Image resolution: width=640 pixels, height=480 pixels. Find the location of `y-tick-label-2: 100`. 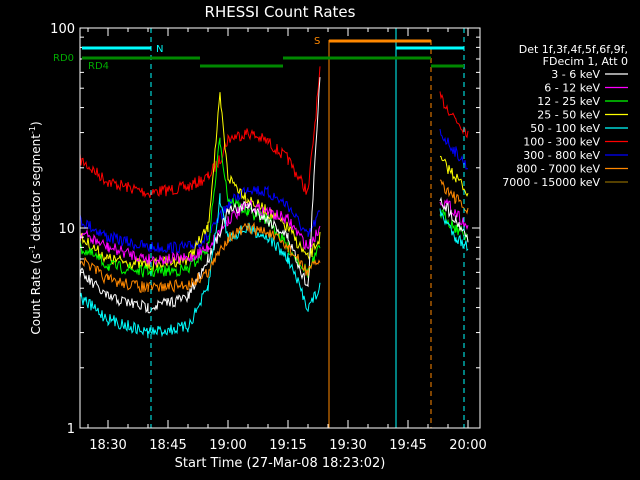

y-tick-label-2: 100 is located at coordinates (62, 29).